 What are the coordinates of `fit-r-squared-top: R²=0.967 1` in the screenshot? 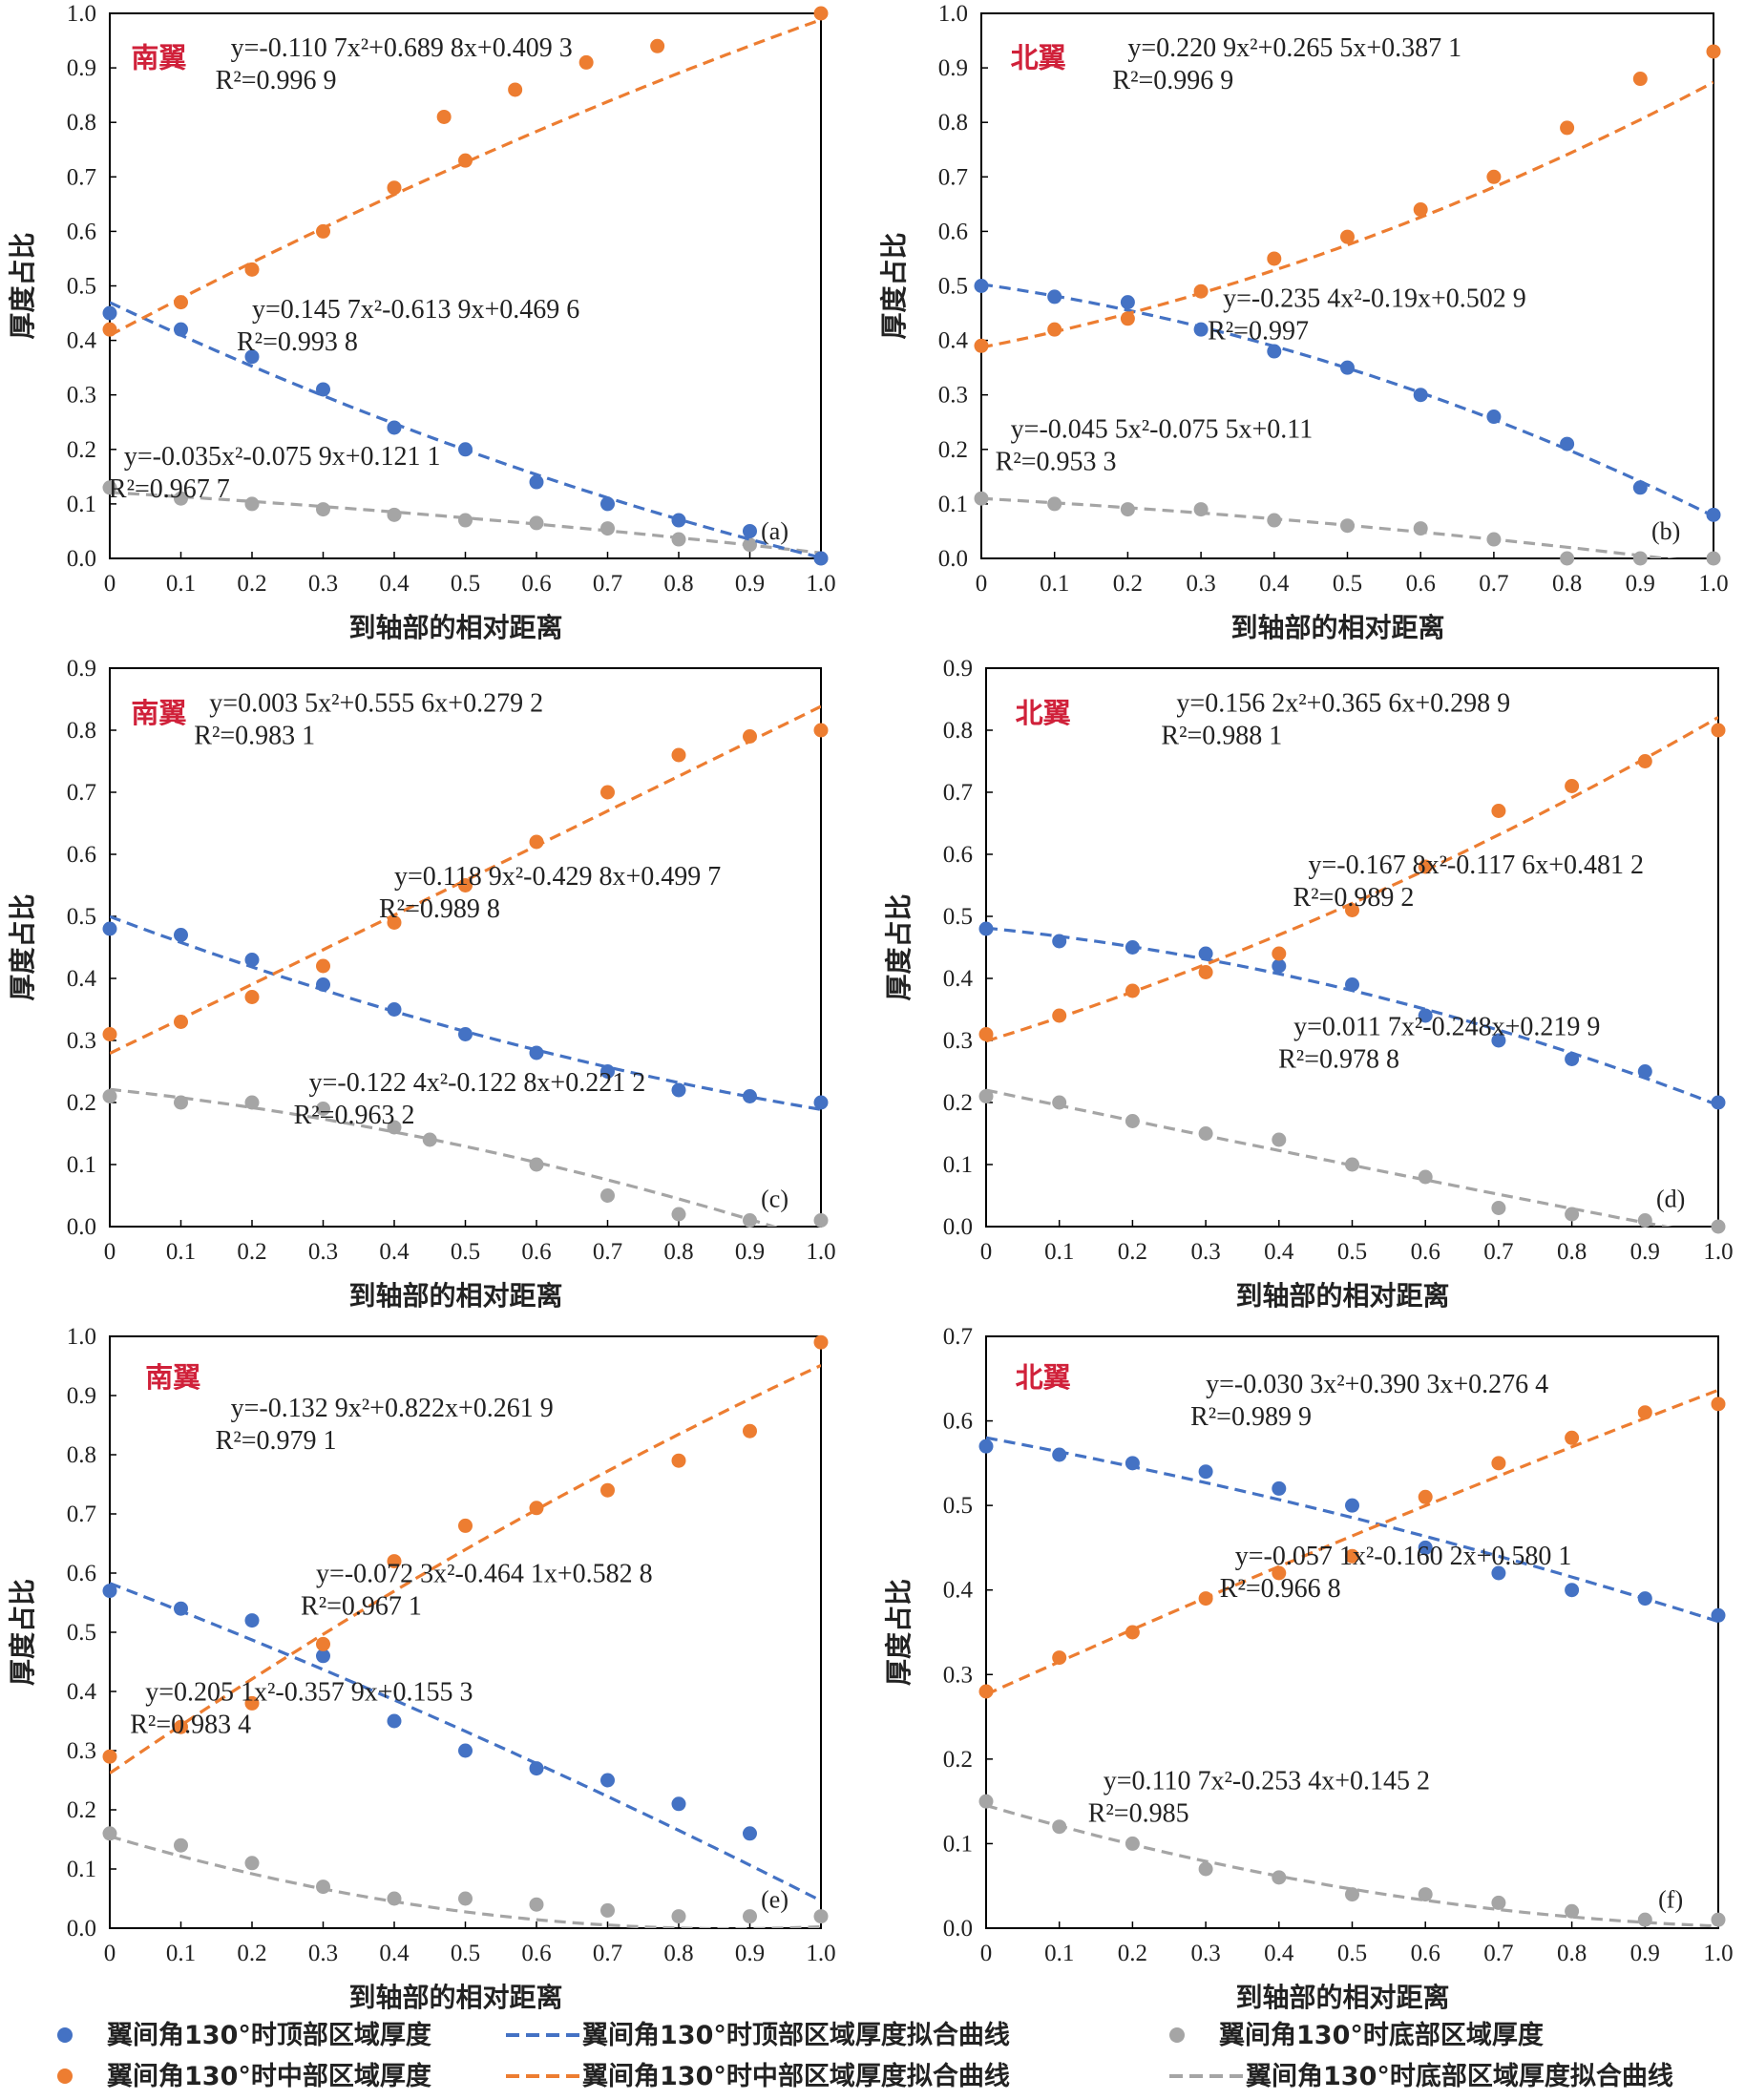 It's located at (361, 1607).